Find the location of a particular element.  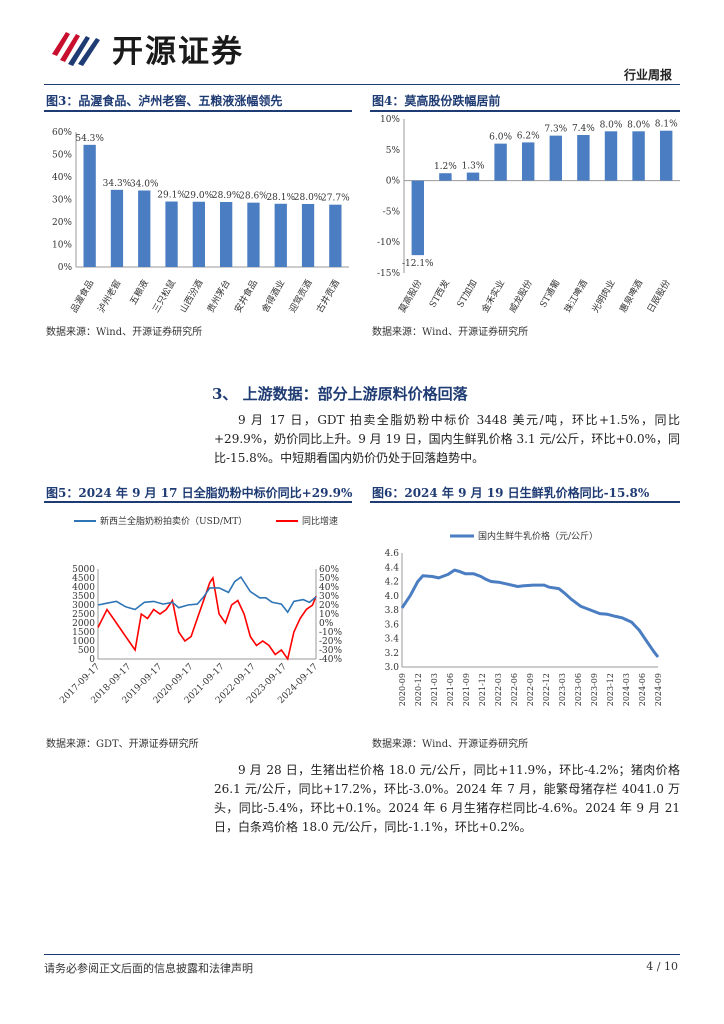

report-type: 行业周报 is located at coordinates (647, 75).